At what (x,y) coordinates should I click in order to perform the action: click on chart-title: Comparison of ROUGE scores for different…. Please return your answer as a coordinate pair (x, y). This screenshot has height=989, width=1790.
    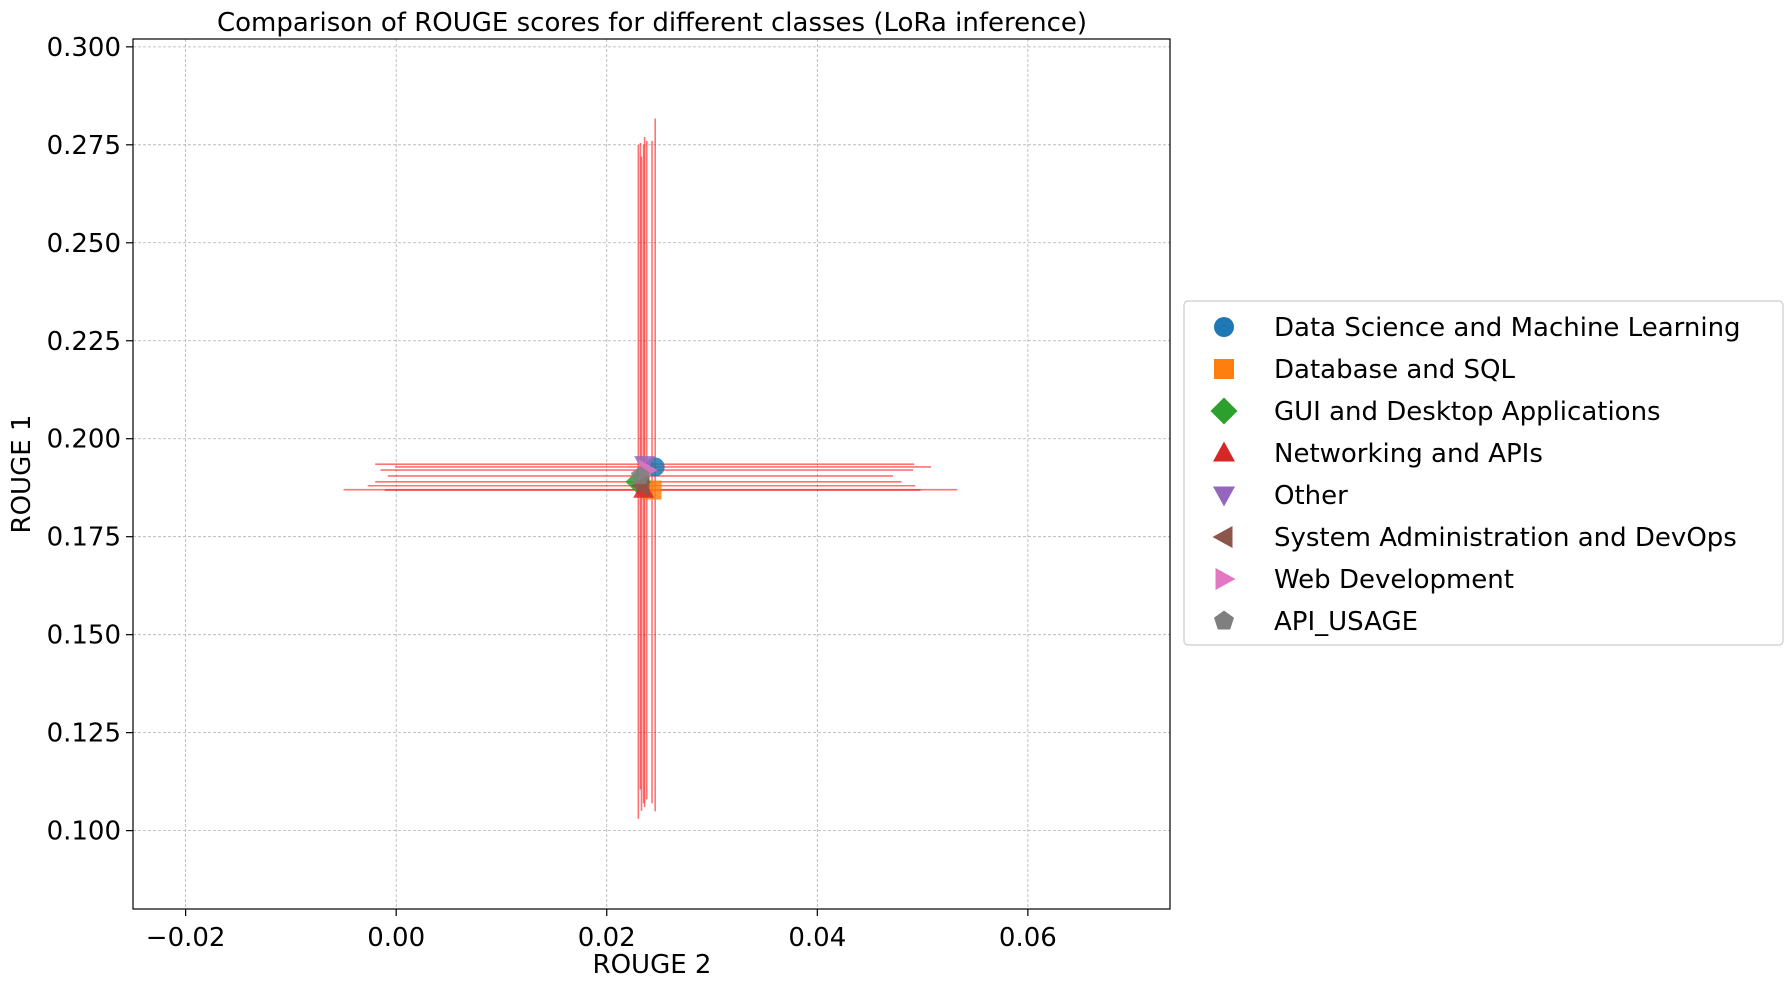
    Looking at the image, I should click on (652, 23).